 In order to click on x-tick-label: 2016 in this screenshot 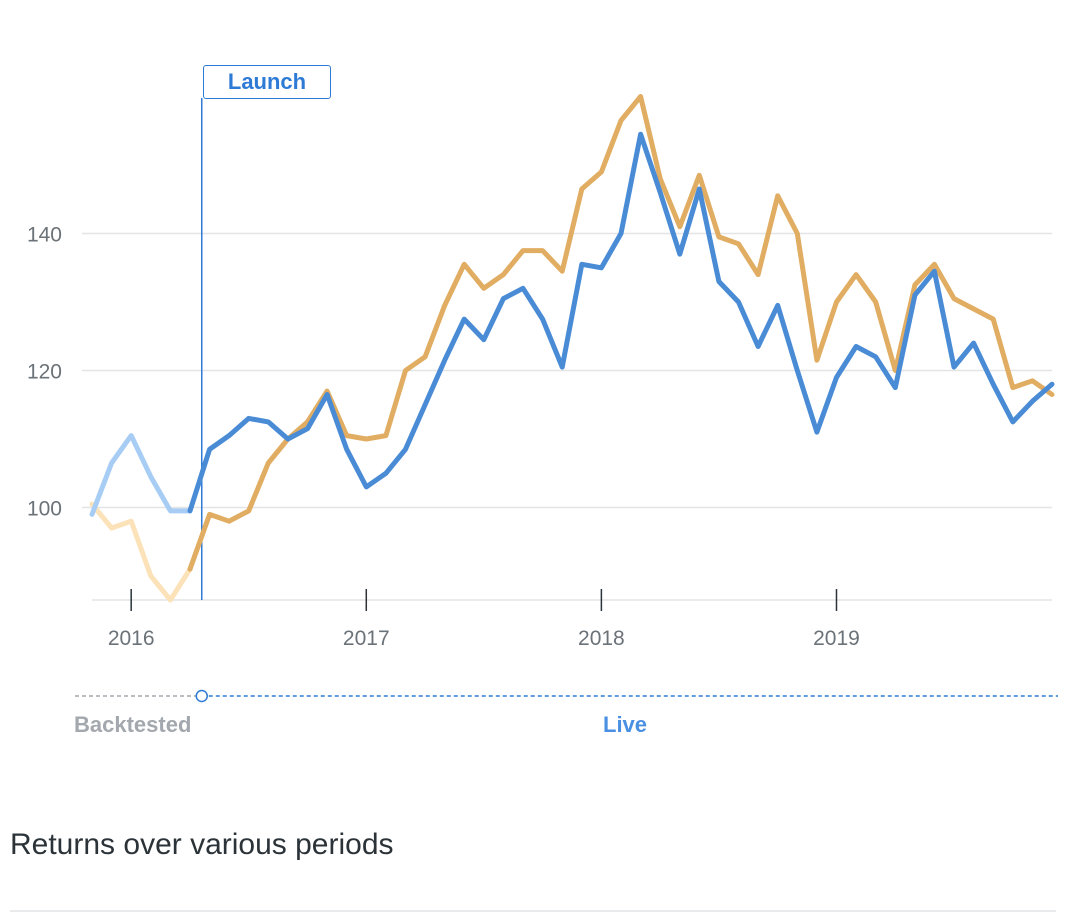, I will do `click(131, 638)`.